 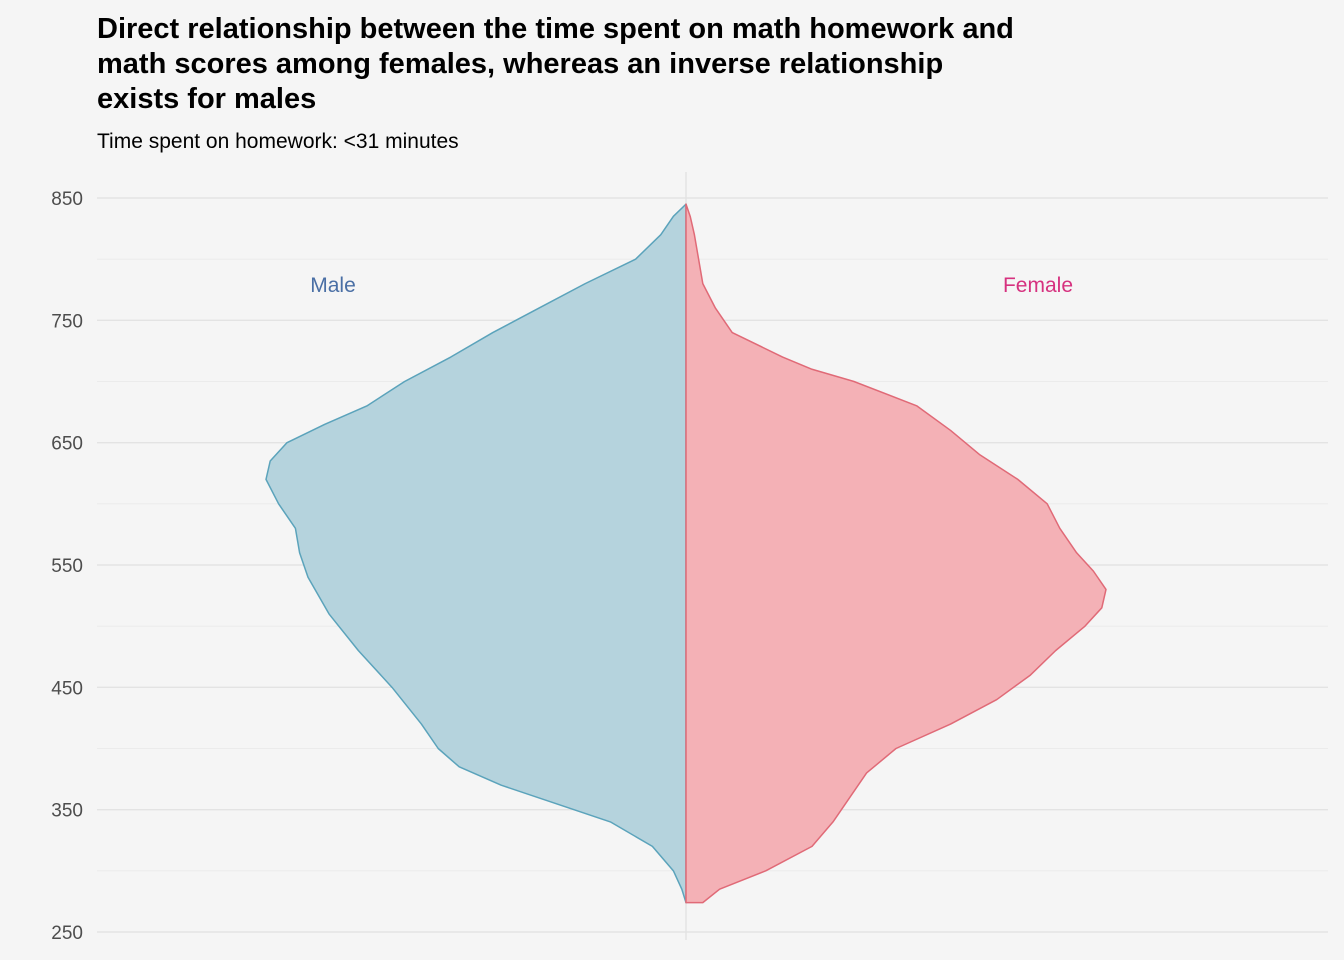 I want to click on series-label-female: Female, so click(x=1038, y=285).